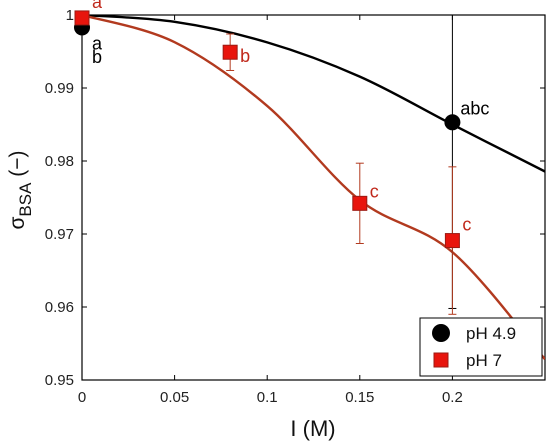 The height and width of the screenshot is (445, 550). I want to click on y-tick-label: 0.97, so click(59, 234).